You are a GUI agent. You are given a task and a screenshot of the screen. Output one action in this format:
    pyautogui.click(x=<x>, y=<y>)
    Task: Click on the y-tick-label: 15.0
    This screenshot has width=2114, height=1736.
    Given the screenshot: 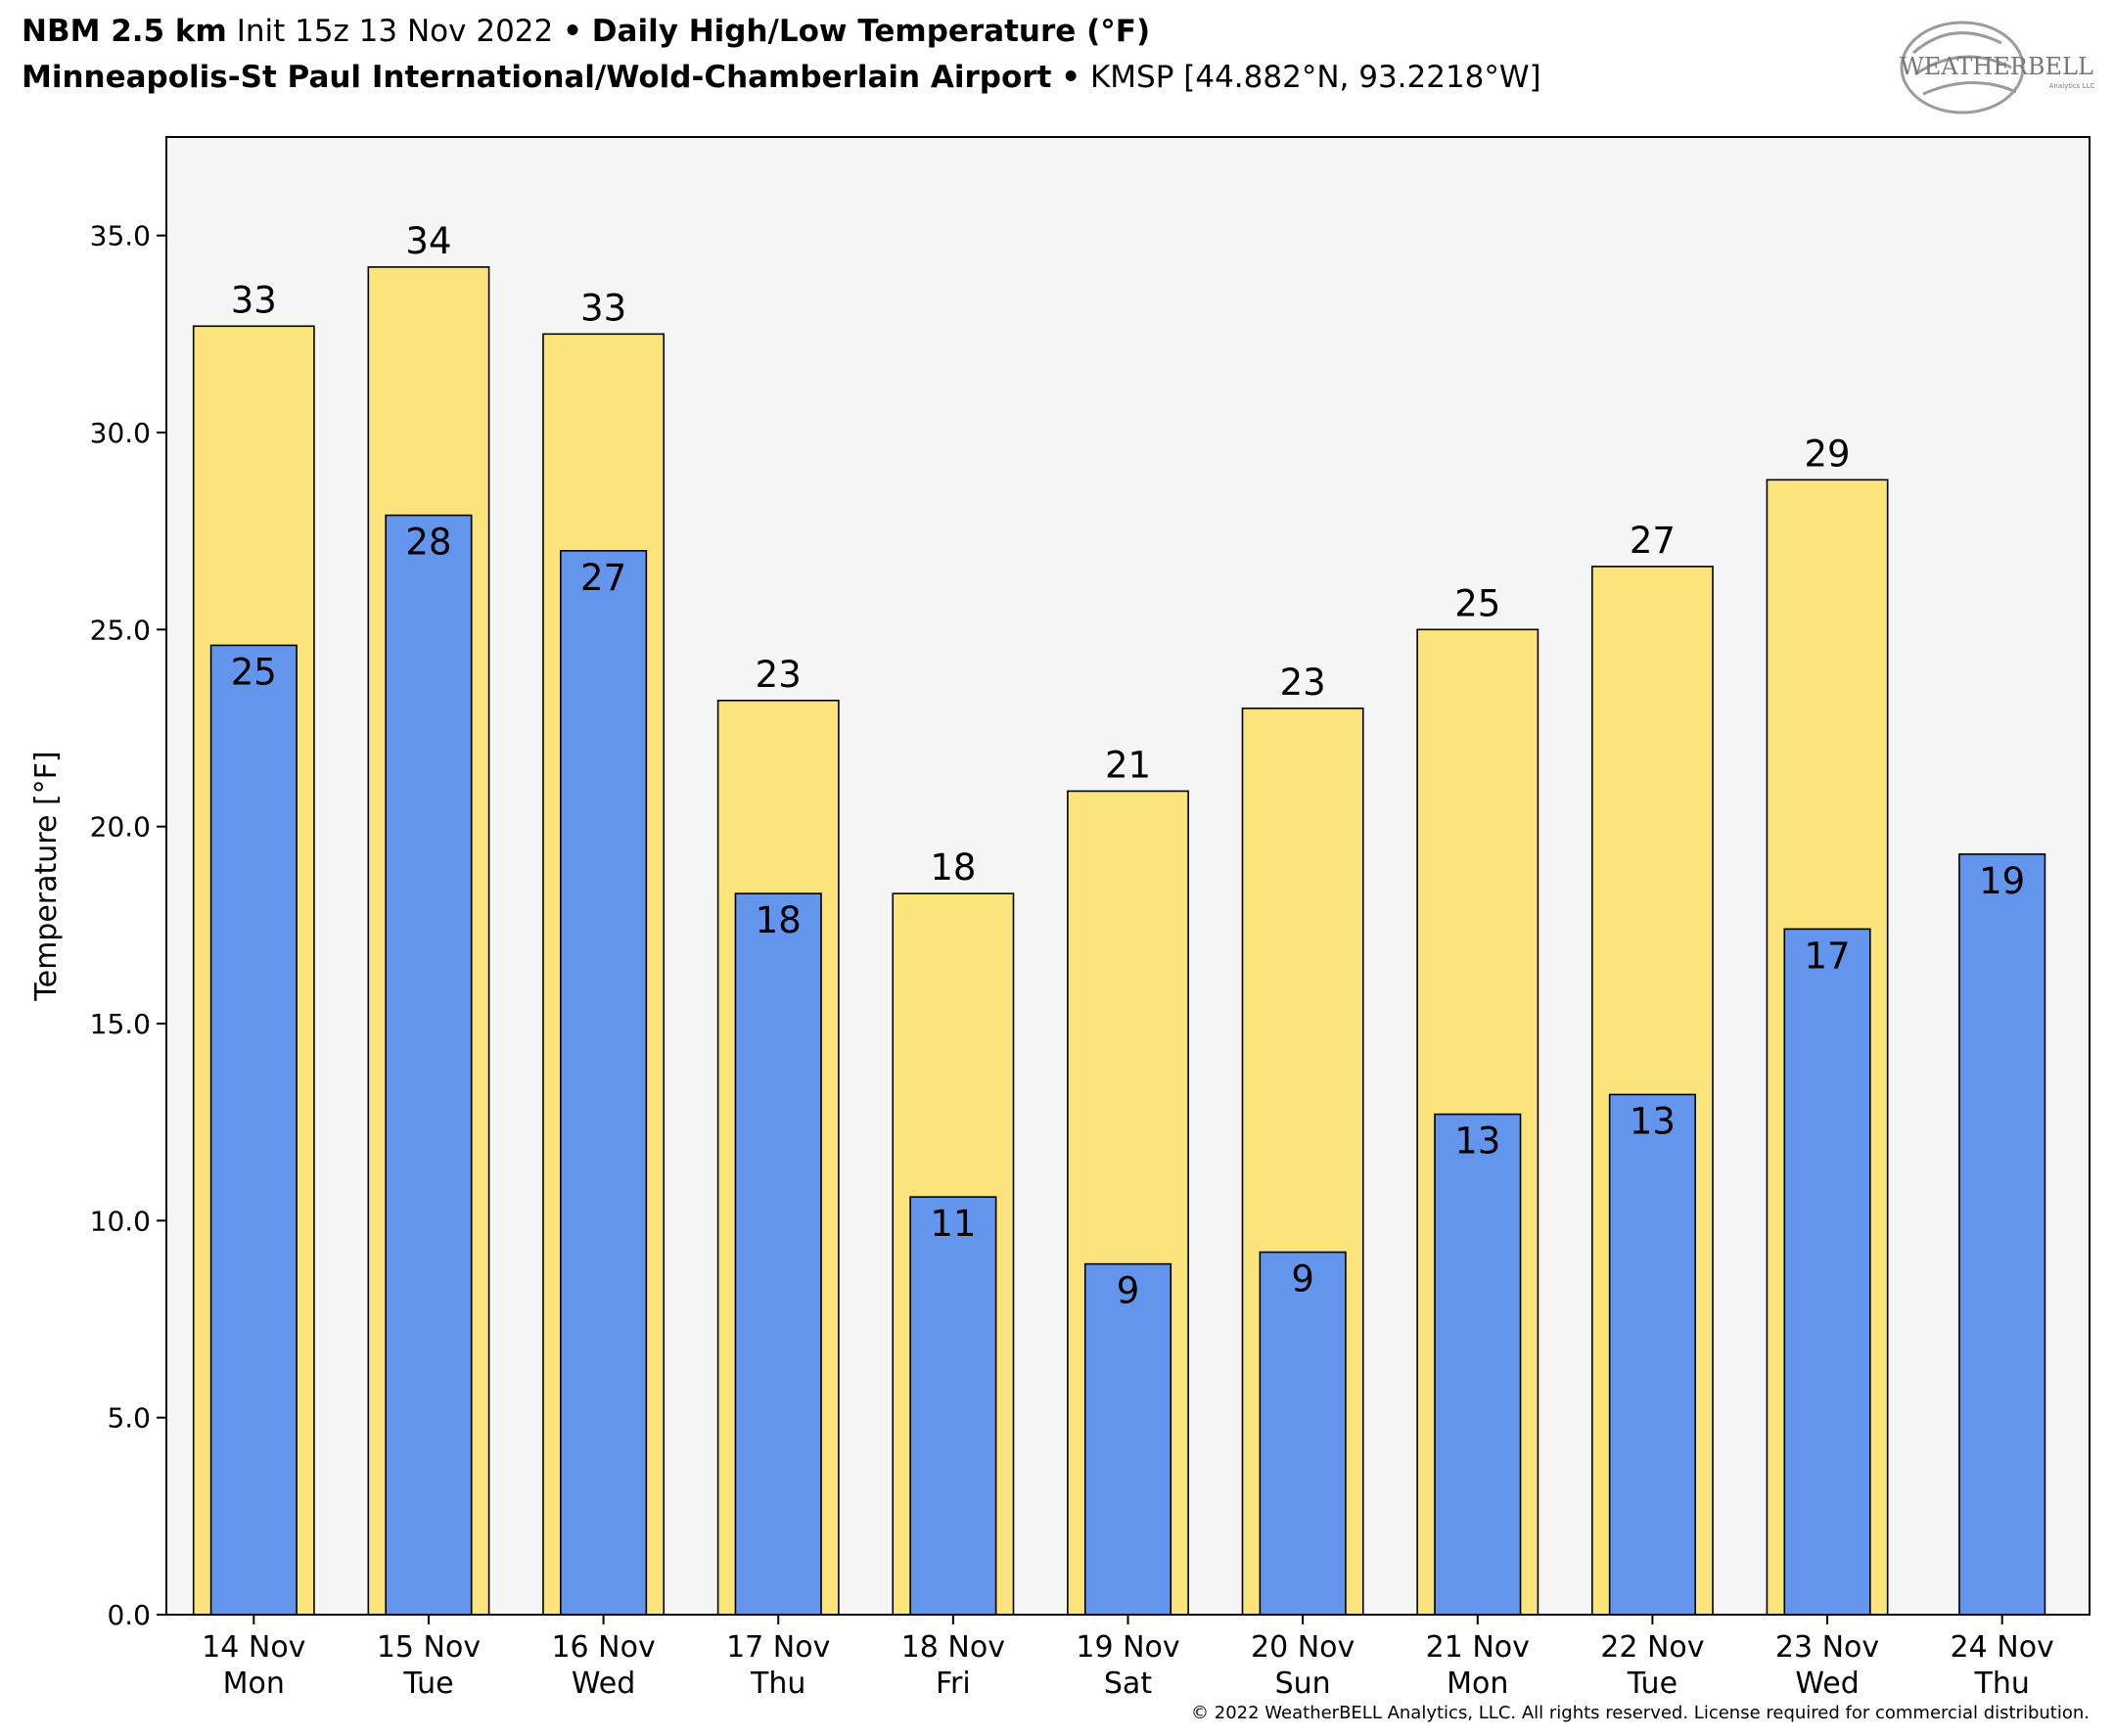 What is the action you would take?
    pyautogui.click(x=121, y=1024)
    